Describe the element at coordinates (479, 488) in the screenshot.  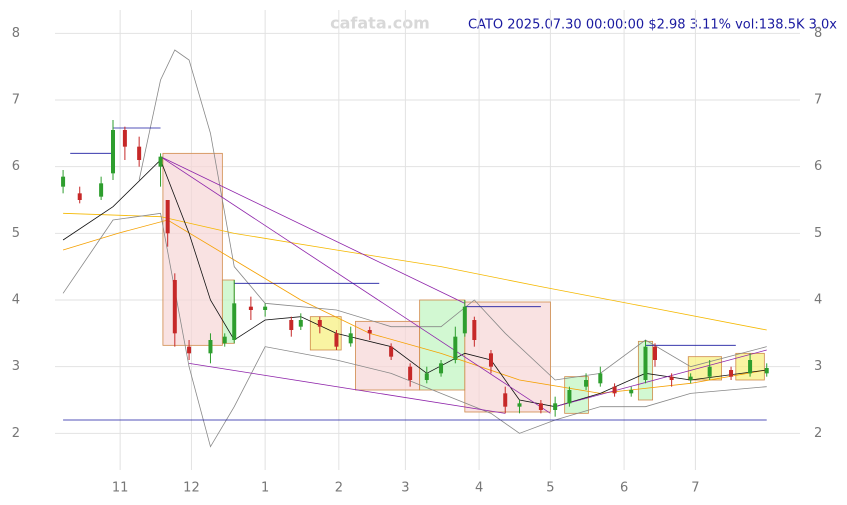
I see `x-tick-label: 4` at that location.